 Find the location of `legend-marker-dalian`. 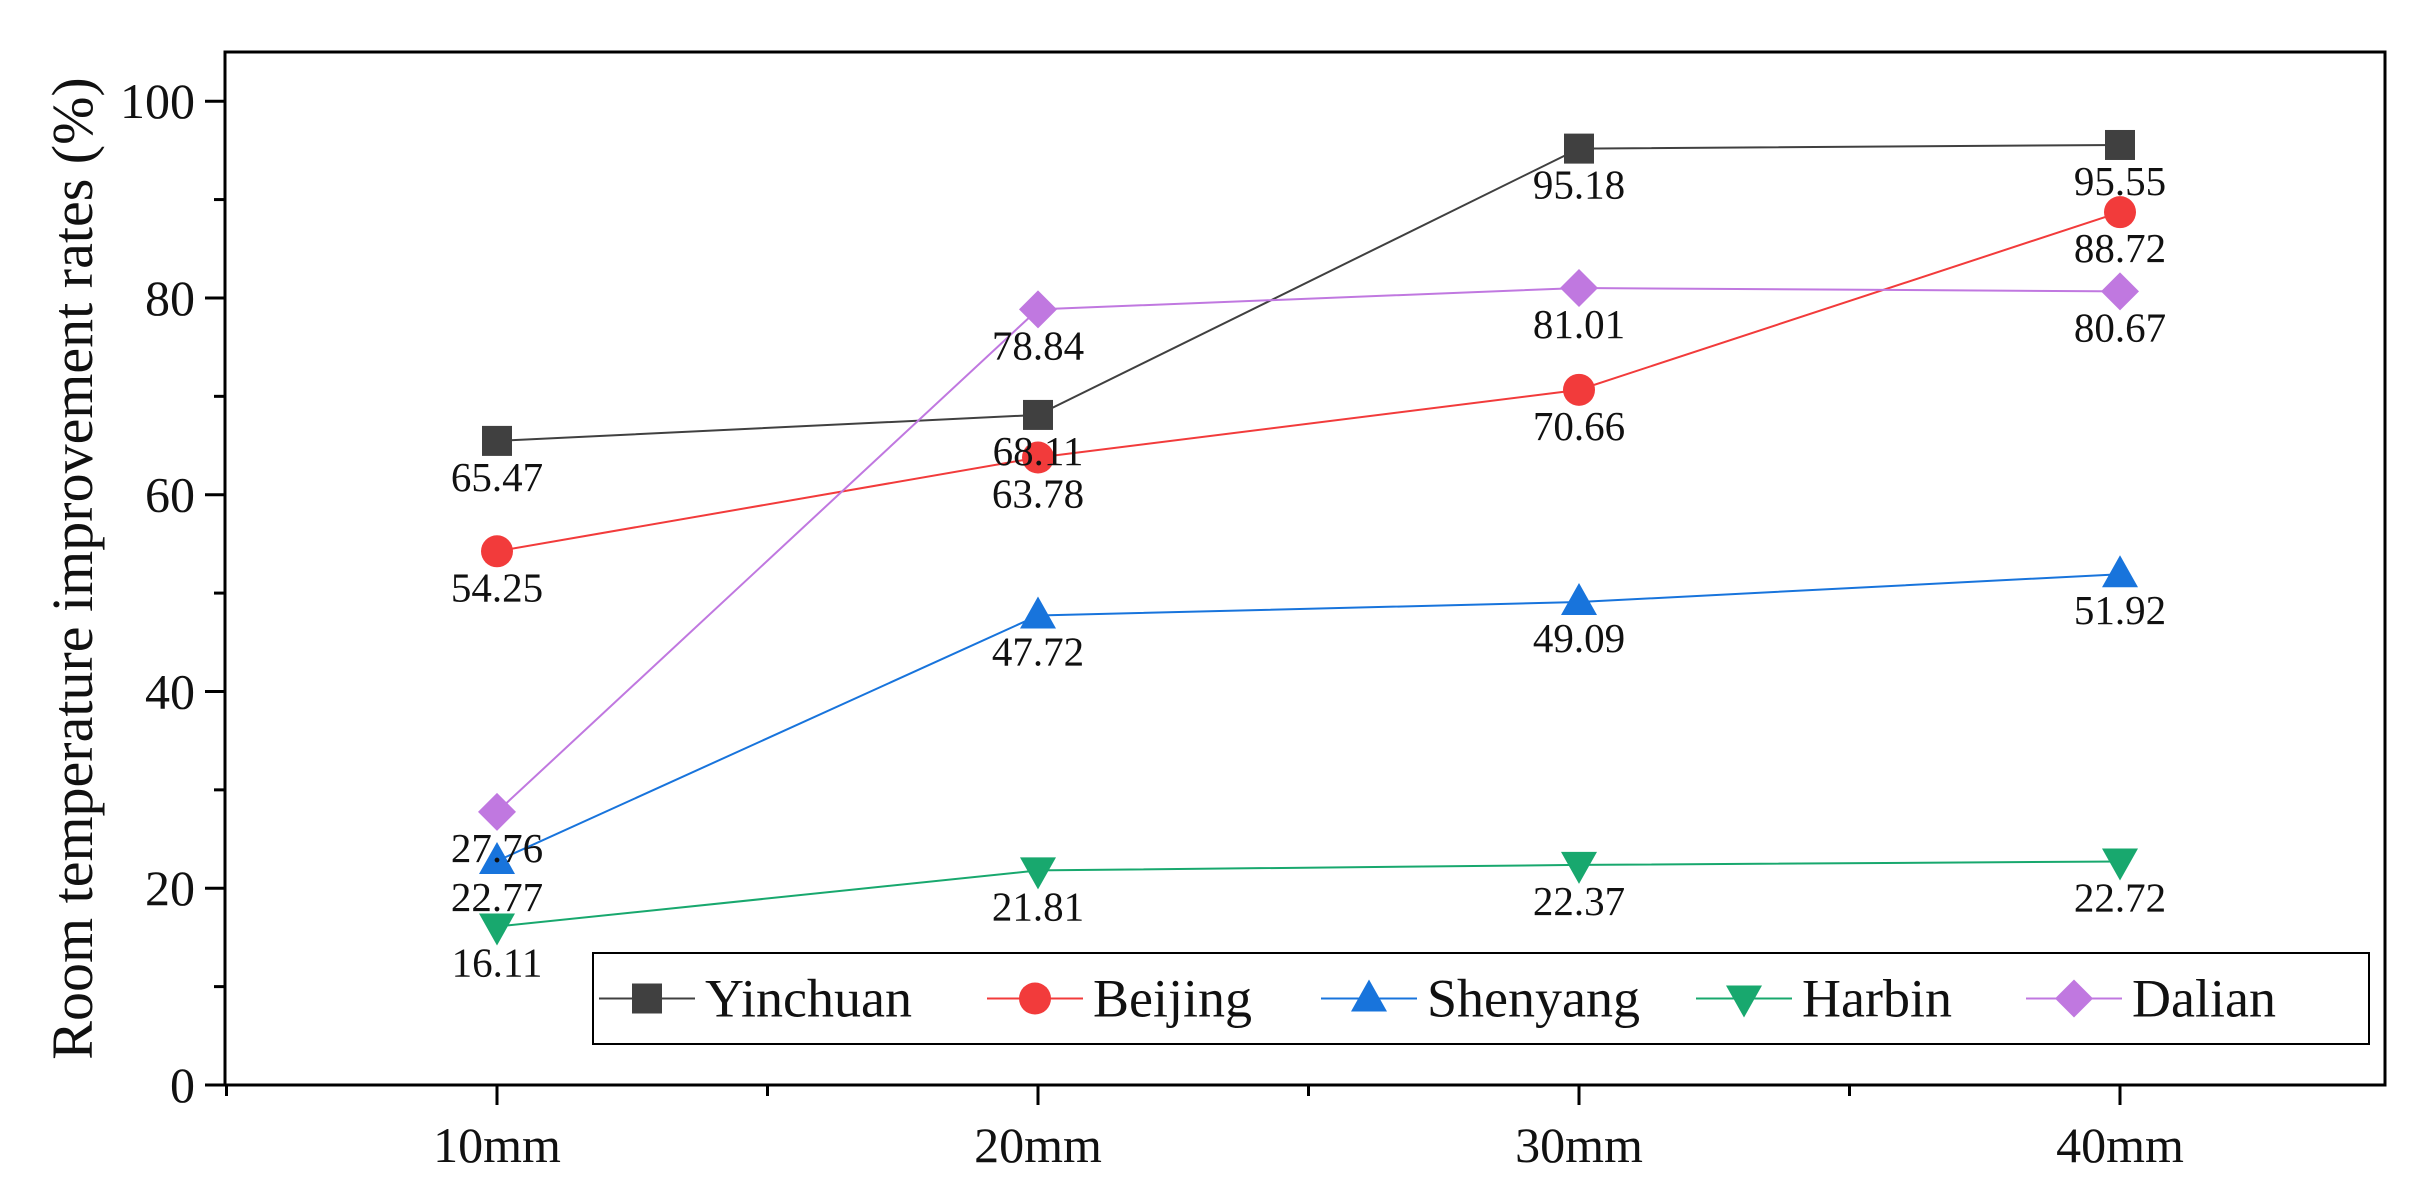

legend-marker-dalian is located at coordinates (2074, 998).